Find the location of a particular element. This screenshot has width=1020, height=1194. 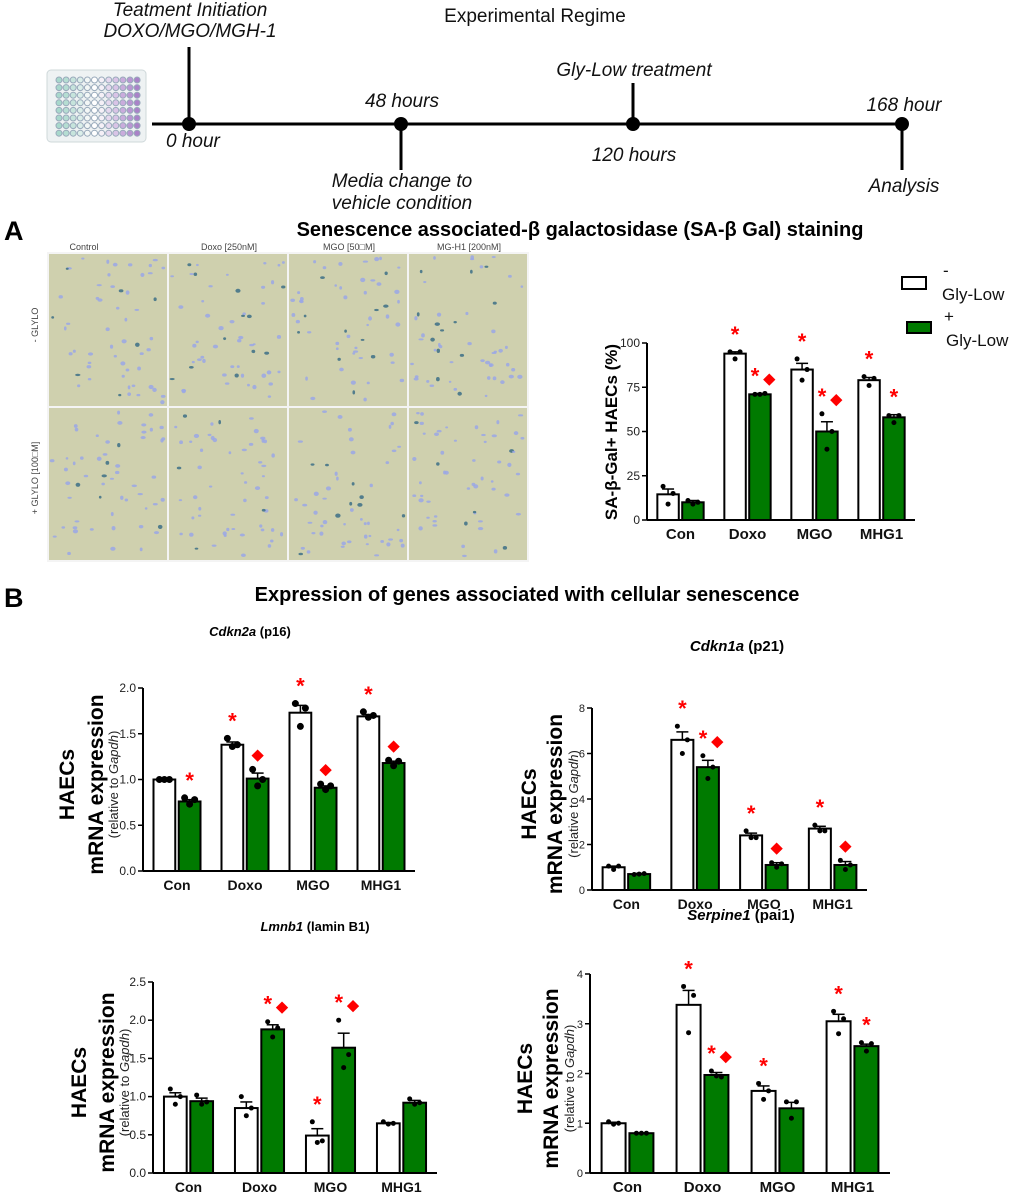

y-axis-sublabel-text: (relative to is located at coordinates (113, 806).